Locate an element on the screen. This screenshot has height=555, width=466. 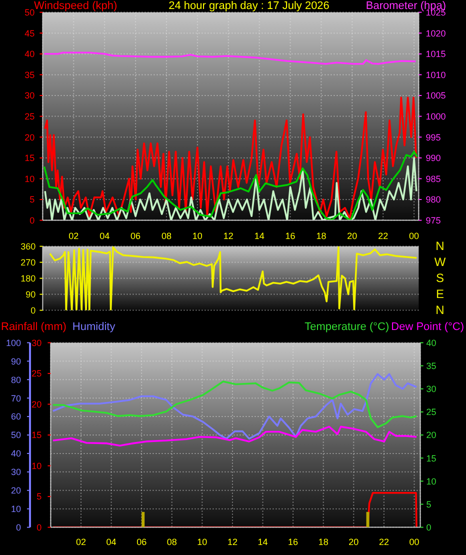
y2-tick-label: 995 is located at coordinates (433, 137).